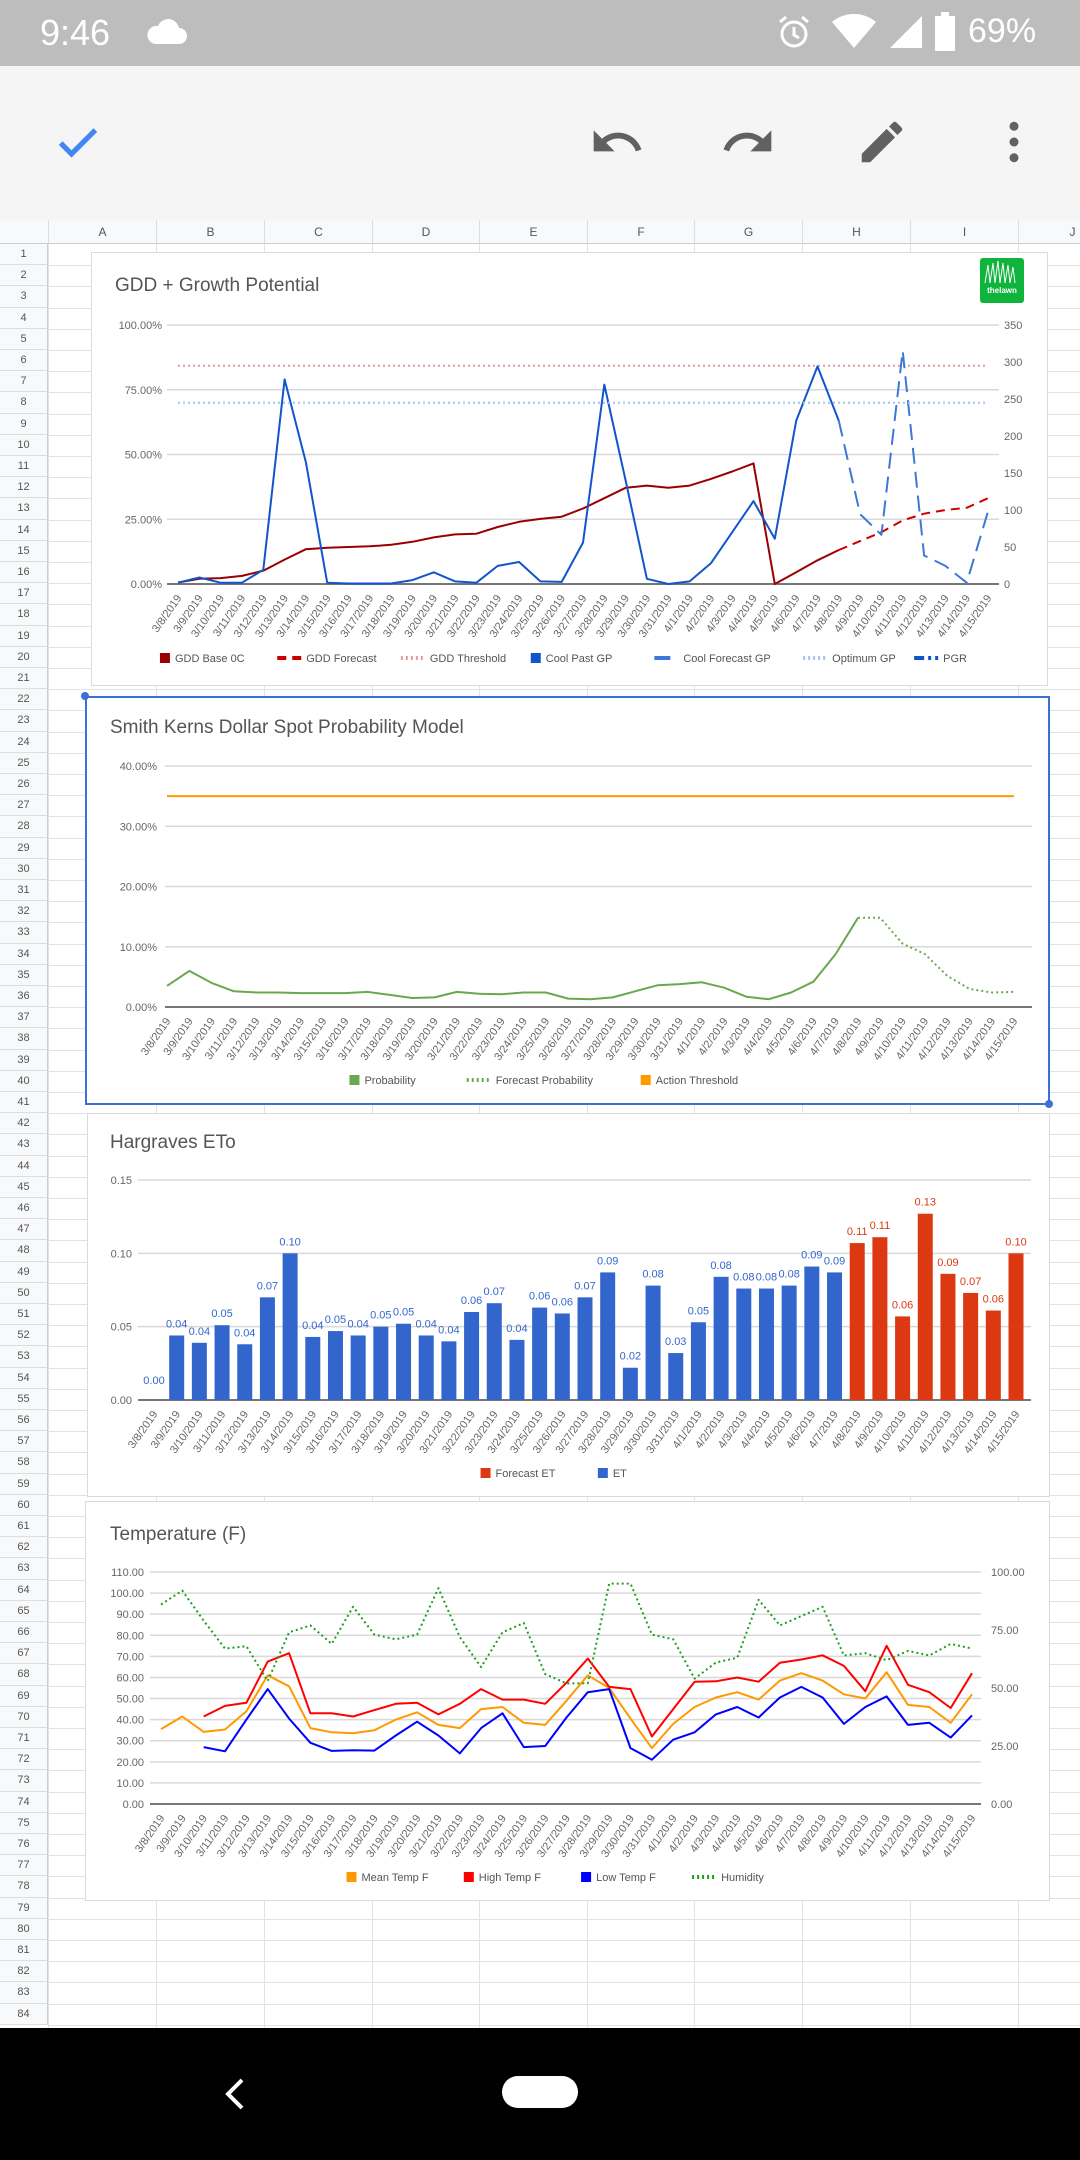 This screenshot has height=2160, width=1080. I want to click on row-header: 11, so click(24, 467).